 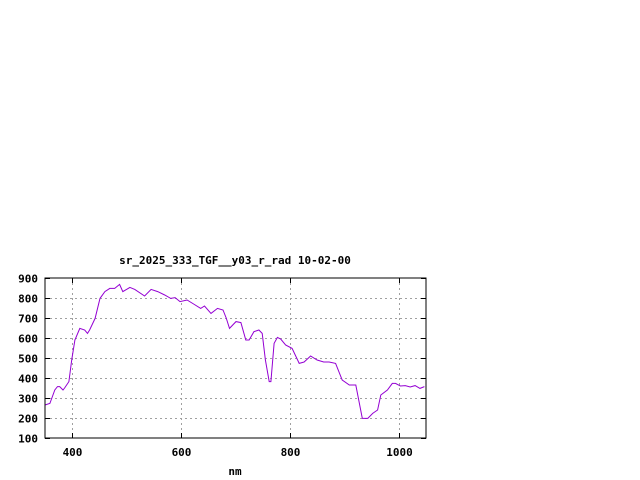 What do you see at coordinates (28, 339) in the screenshot?
I see `y-tick-label: 600` at bounding box center [28, 339].